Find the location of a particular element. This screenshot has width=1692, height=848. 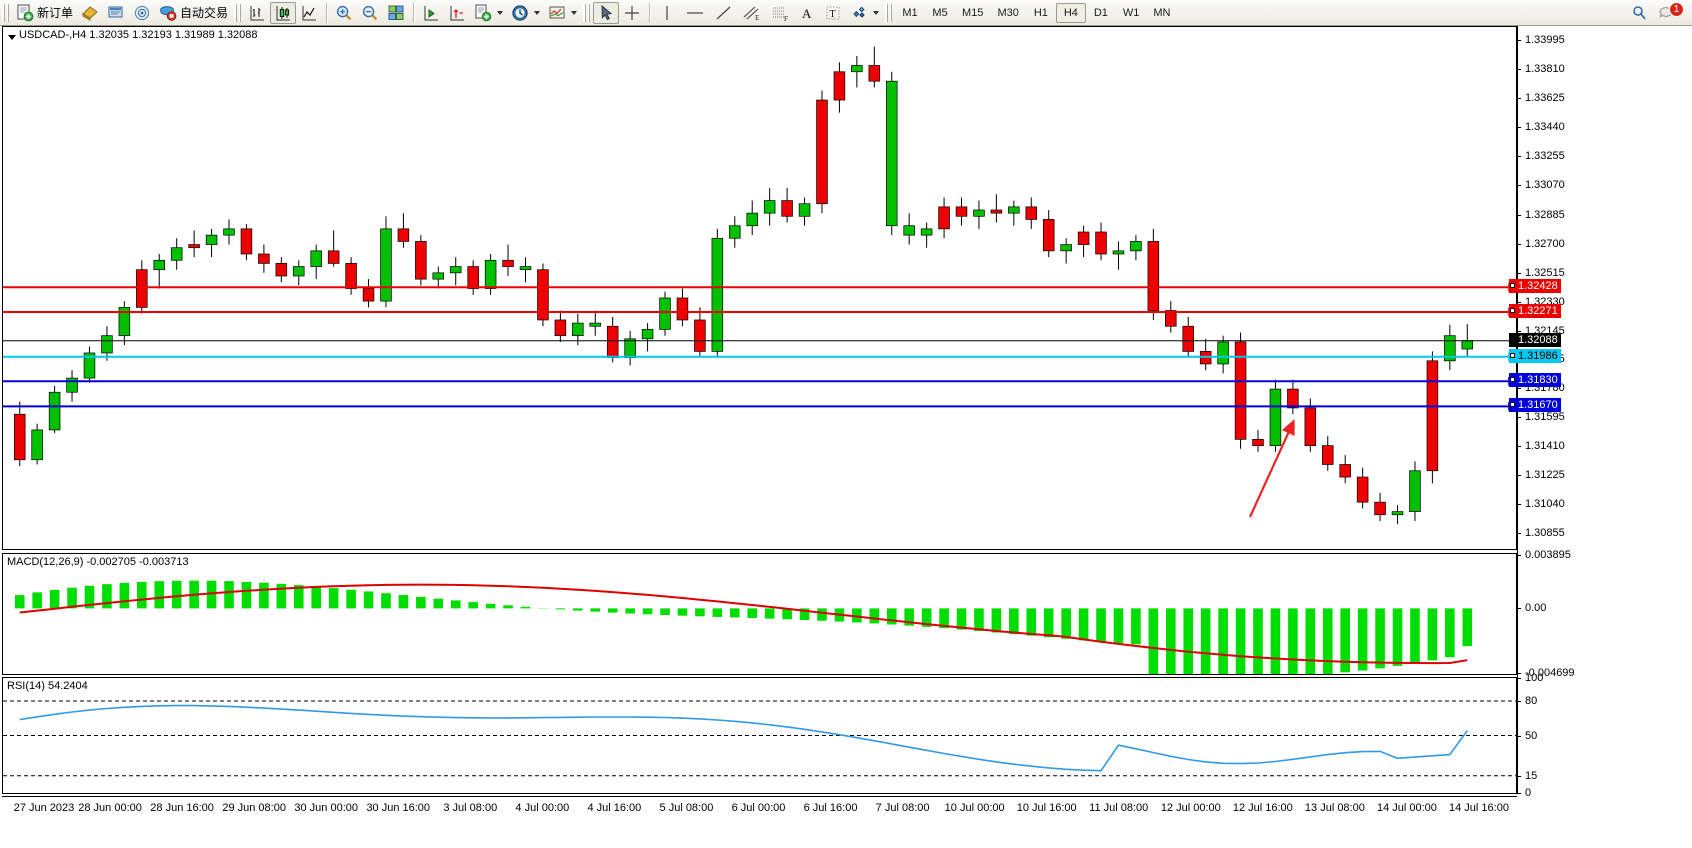

timeframe-m15: M15 is located at coordinates (973, 12).